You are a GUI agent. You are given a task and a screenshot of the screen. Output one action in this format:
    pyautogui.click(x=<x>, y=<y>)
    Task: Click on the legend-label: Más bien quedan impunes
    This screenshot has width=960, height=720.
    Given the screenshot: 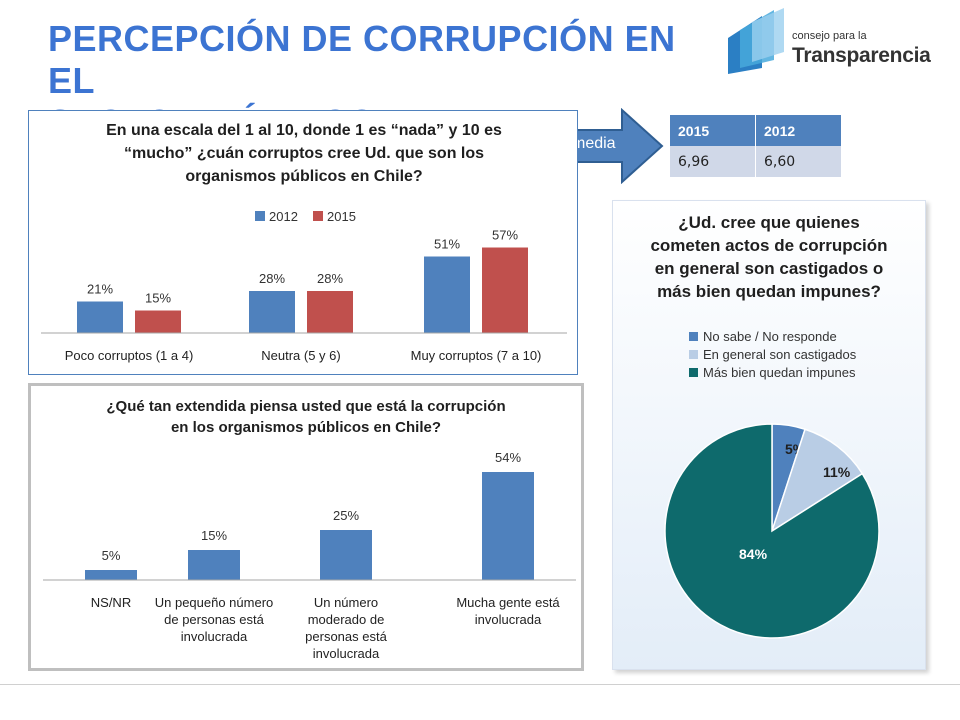 What is the action you would take?
    pyautogui.click(x=779, y=372)
    